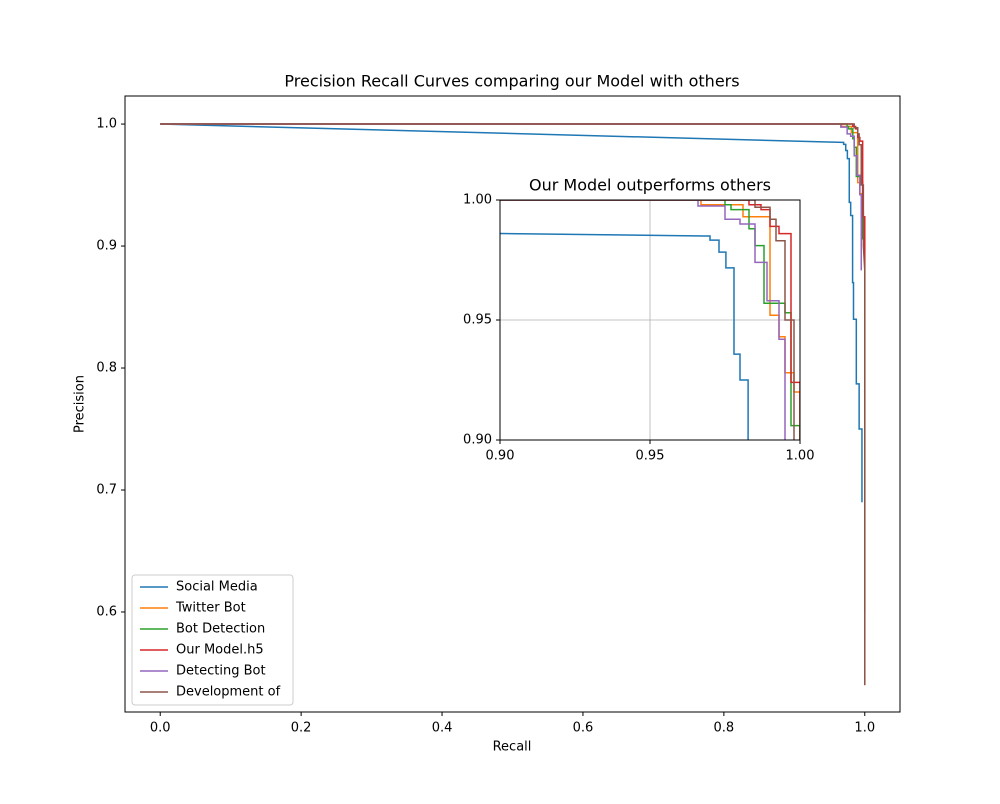 The width and height of the screenshot is (1000, 804). I want to click on inset-frame, so click(650, 320).